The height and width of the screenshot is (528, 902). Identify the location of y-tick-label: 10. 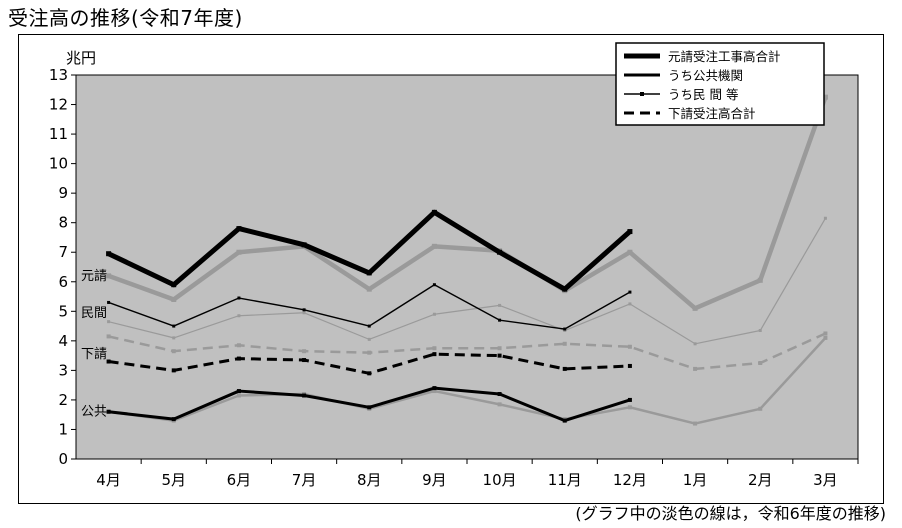
(58, 164).